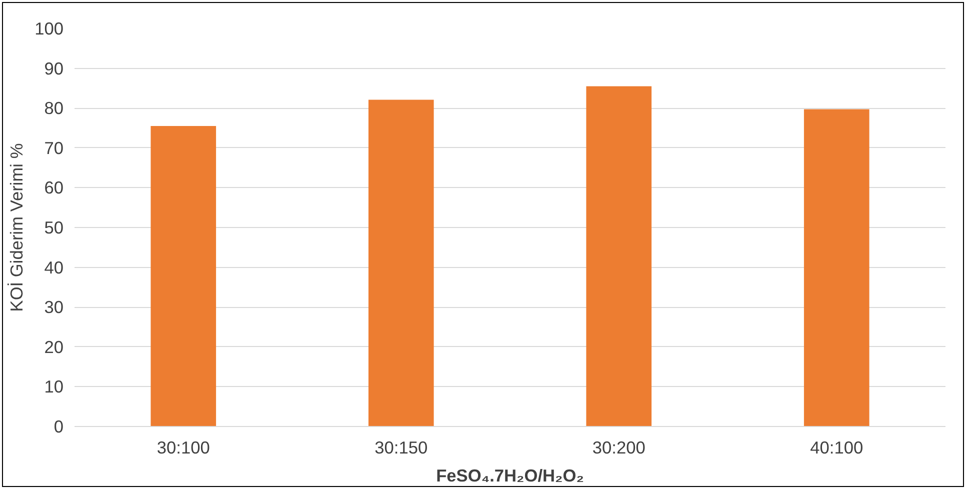  What do you see at coordinates (54, 188) in the screenshot?
I see `y-tick-label: 60` at bounding box center [54, 188].